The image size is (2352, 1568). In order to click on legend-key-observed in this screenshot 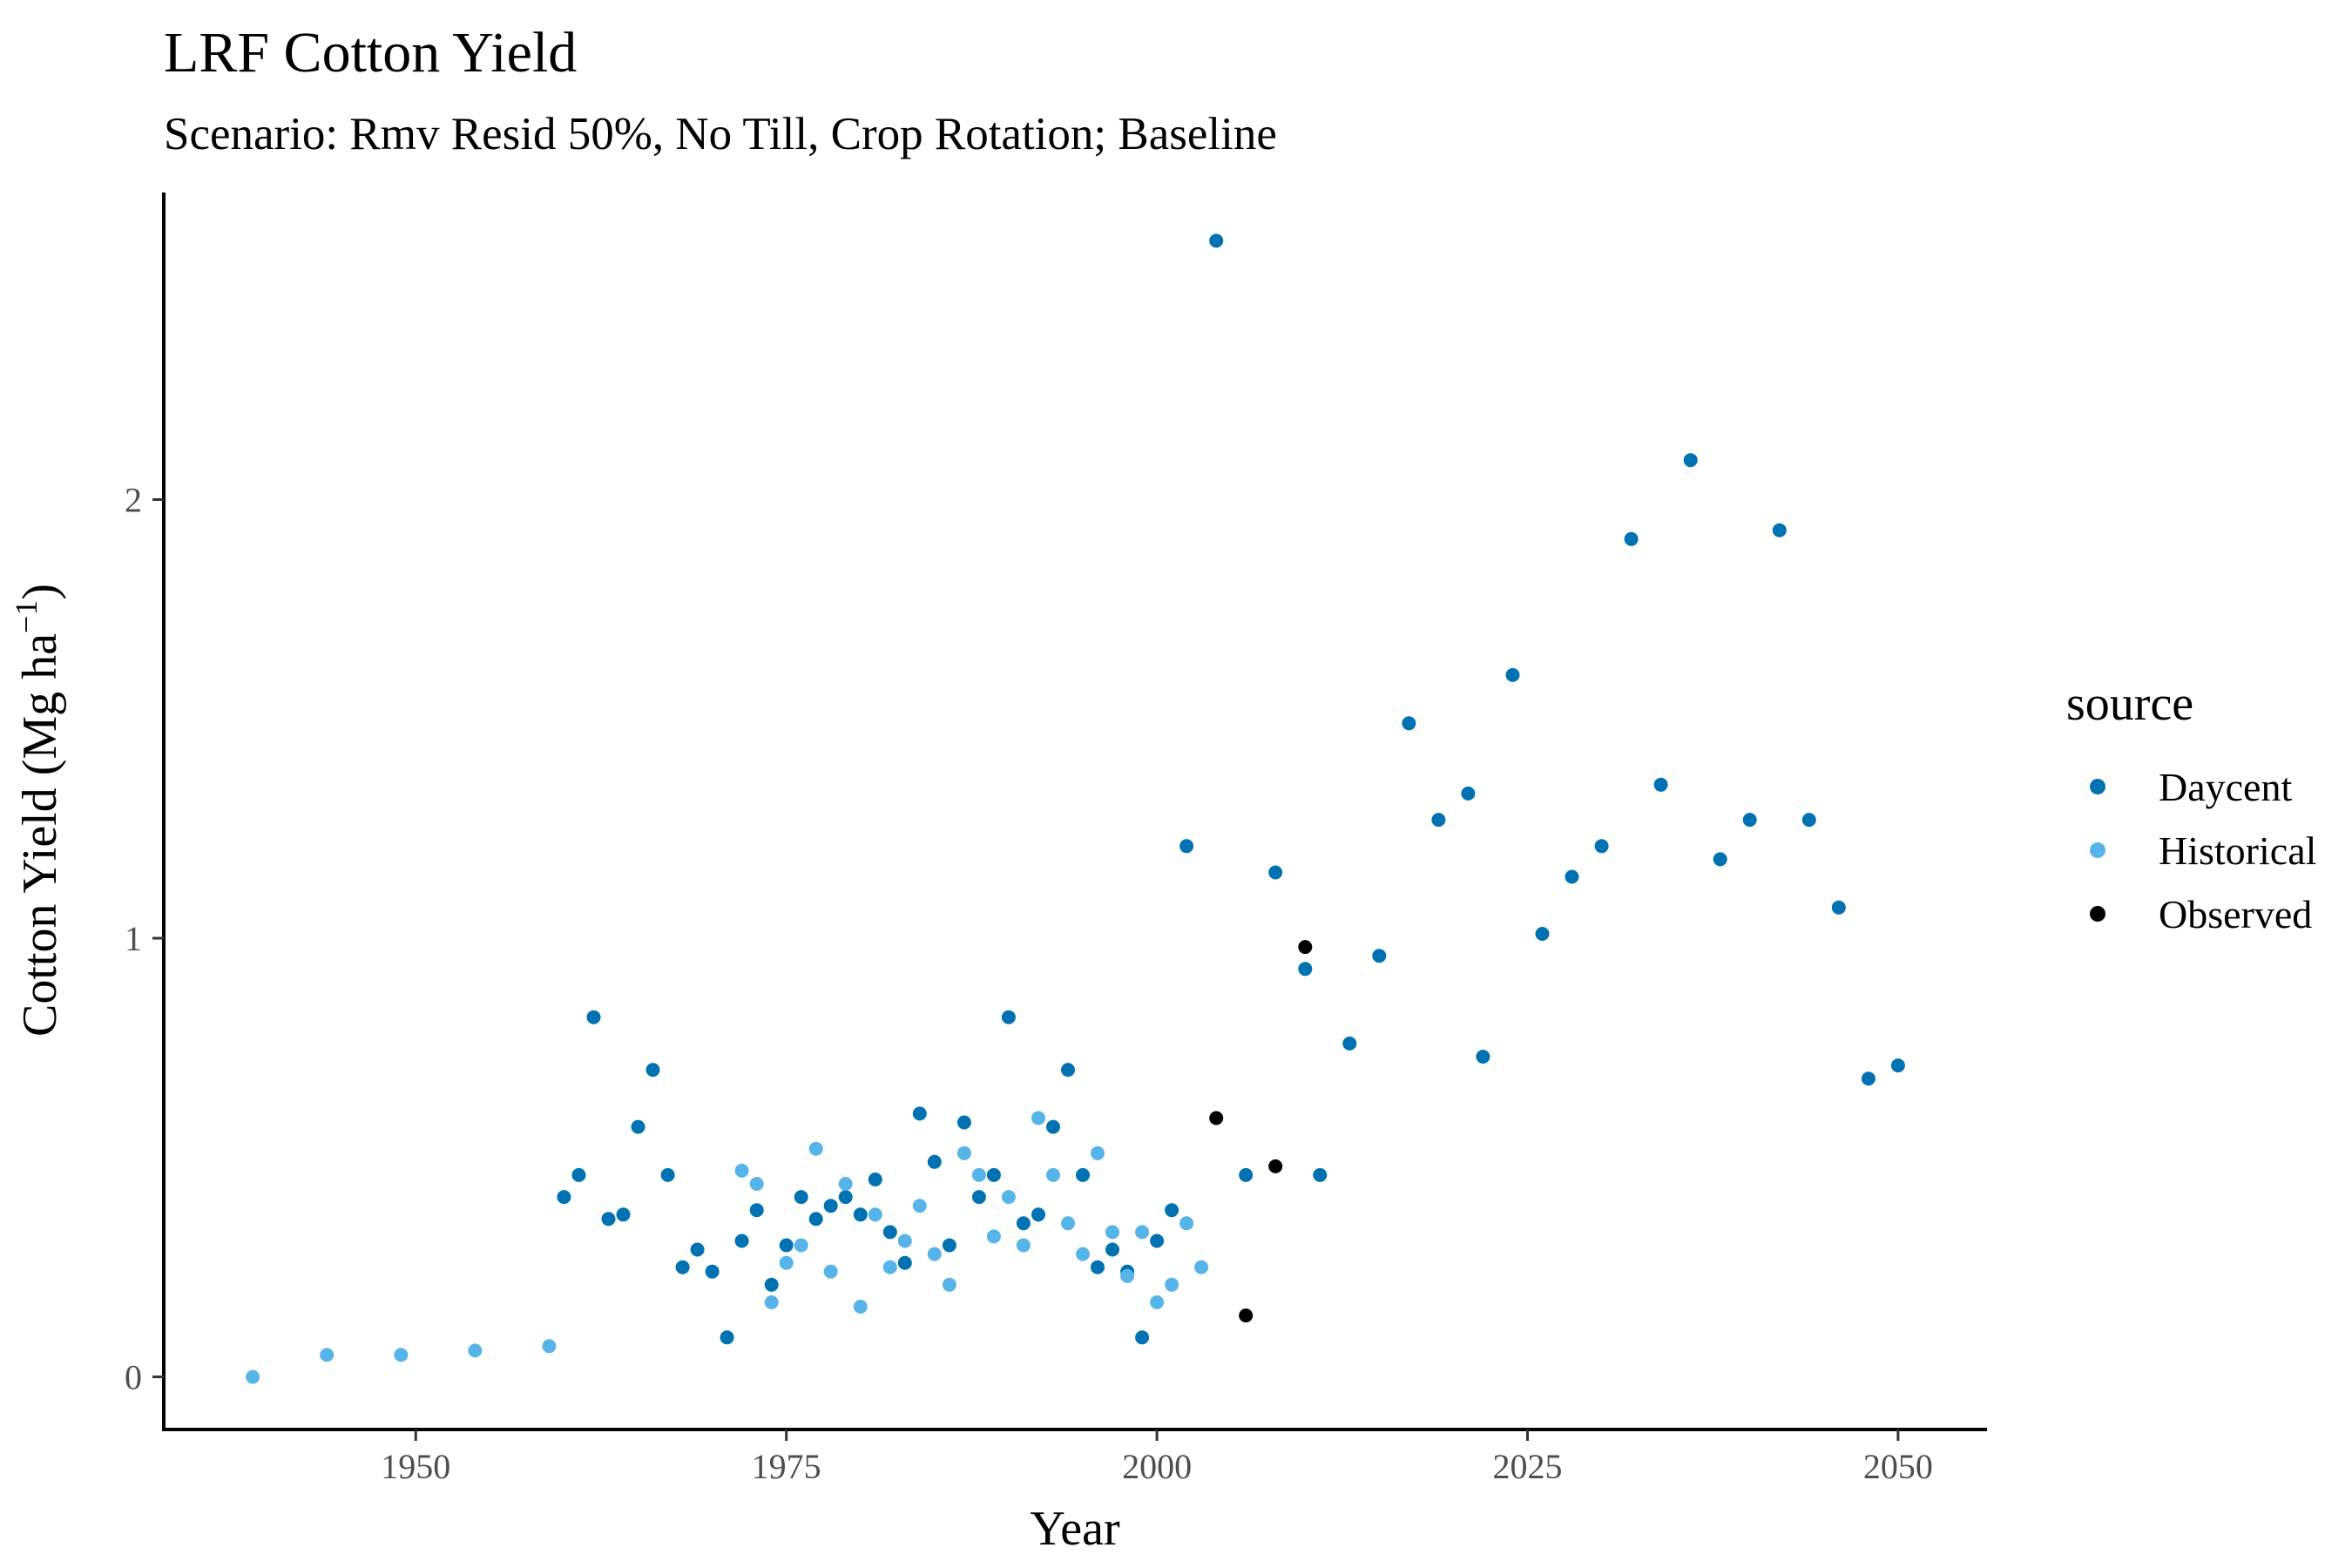, I will do `click(2097, 914)`.